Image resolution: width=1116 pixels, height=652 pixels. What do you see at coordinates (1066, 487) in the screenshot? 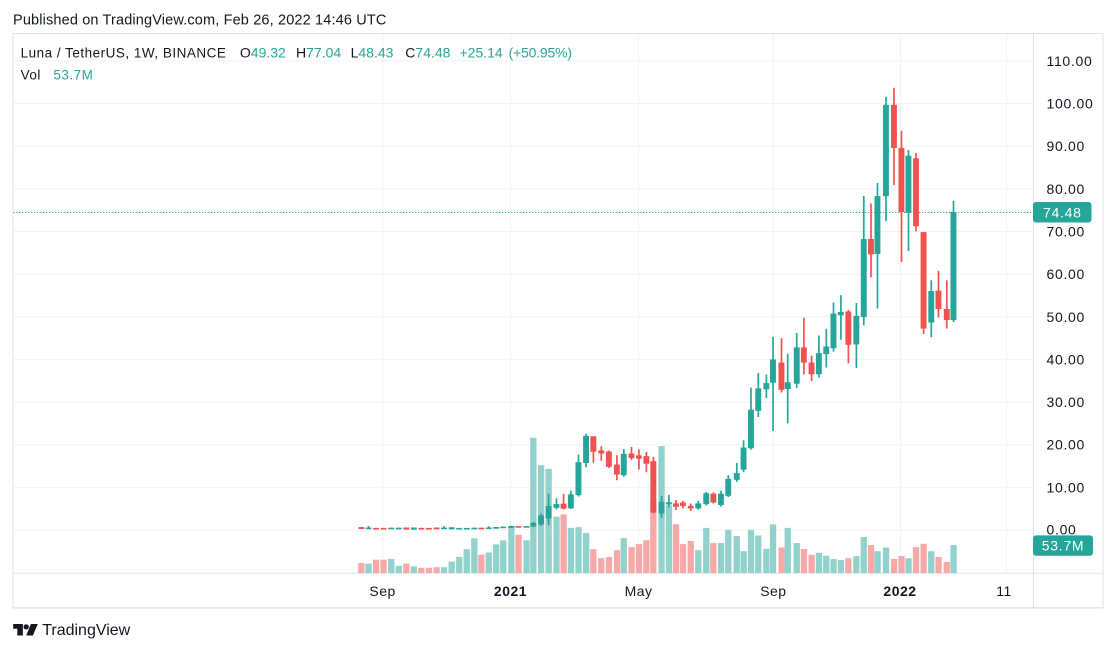
I see `svg-text: 10.00` at bounding box center [1066, 487].